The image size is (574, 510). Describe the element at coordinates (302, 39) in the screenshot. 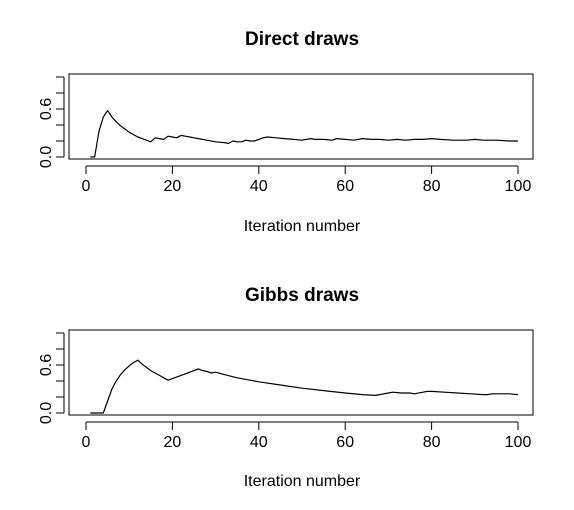

I see `chart-title: Direct draws` at that location.